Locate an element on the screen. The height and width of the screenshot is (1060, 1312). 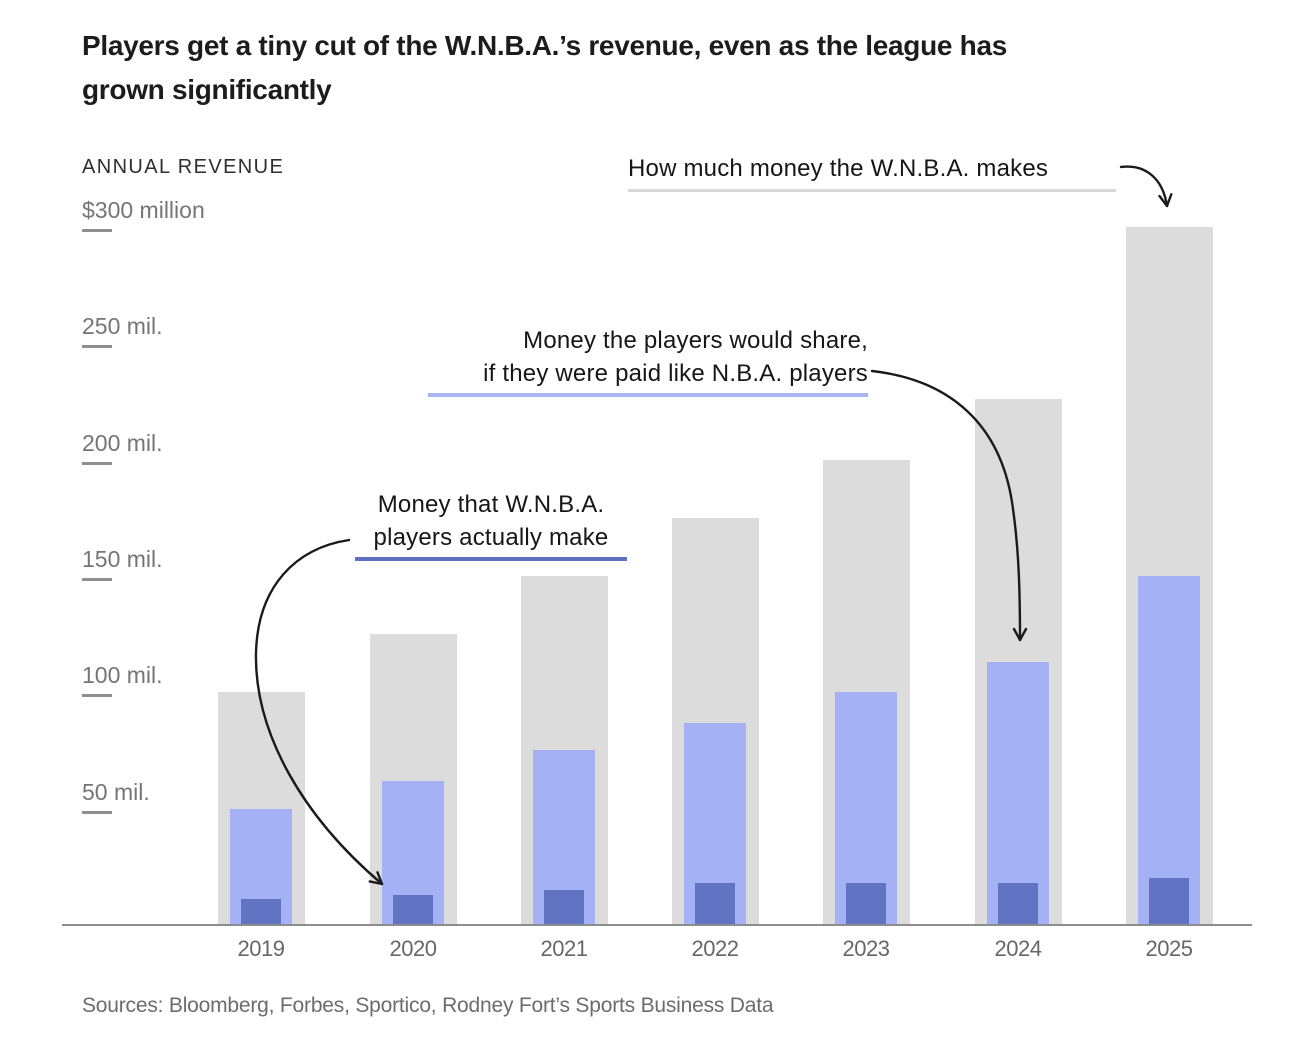
x-axis-label-2023: 2023 is located at coordinates (866, 948).